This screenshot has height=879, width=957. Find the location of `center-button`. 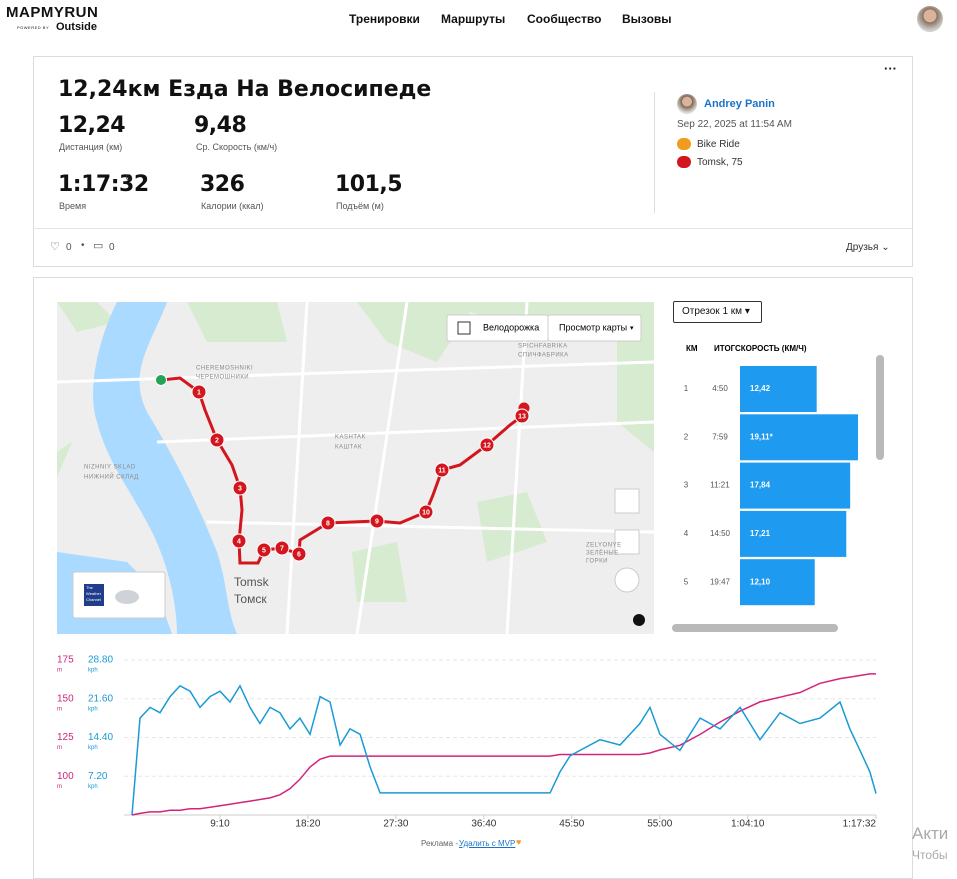

center-button is located at coordinates (627, 542).